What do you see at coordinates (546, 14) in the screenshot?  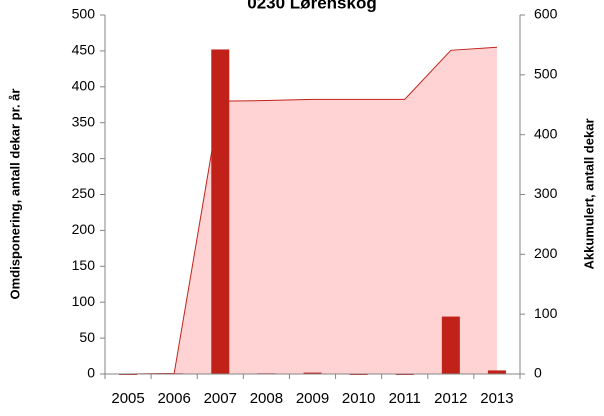 I see `y2-tick-label: 600` at bounding box center [546, 14].